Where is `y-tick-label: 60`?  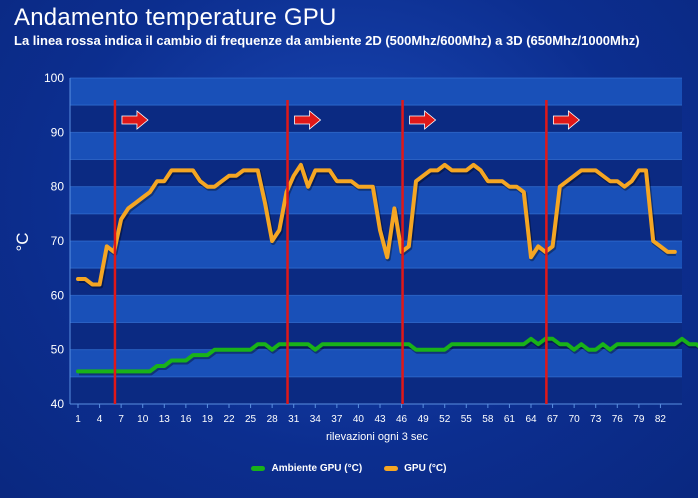
y-tick-label: 60 is located at coordinates (58, 295).